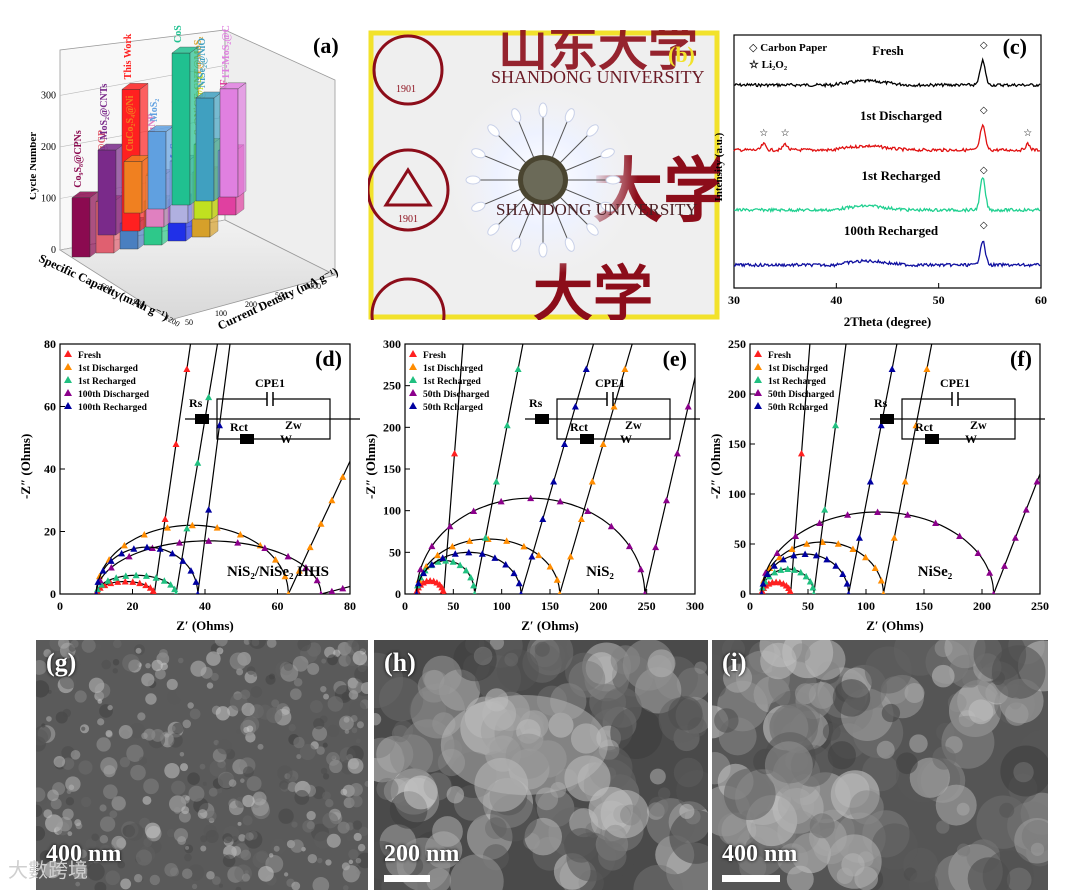 The height and width of the screenshot is (890, 1080). I want to click on eis-xtick-label: 150, so click(550, 606).